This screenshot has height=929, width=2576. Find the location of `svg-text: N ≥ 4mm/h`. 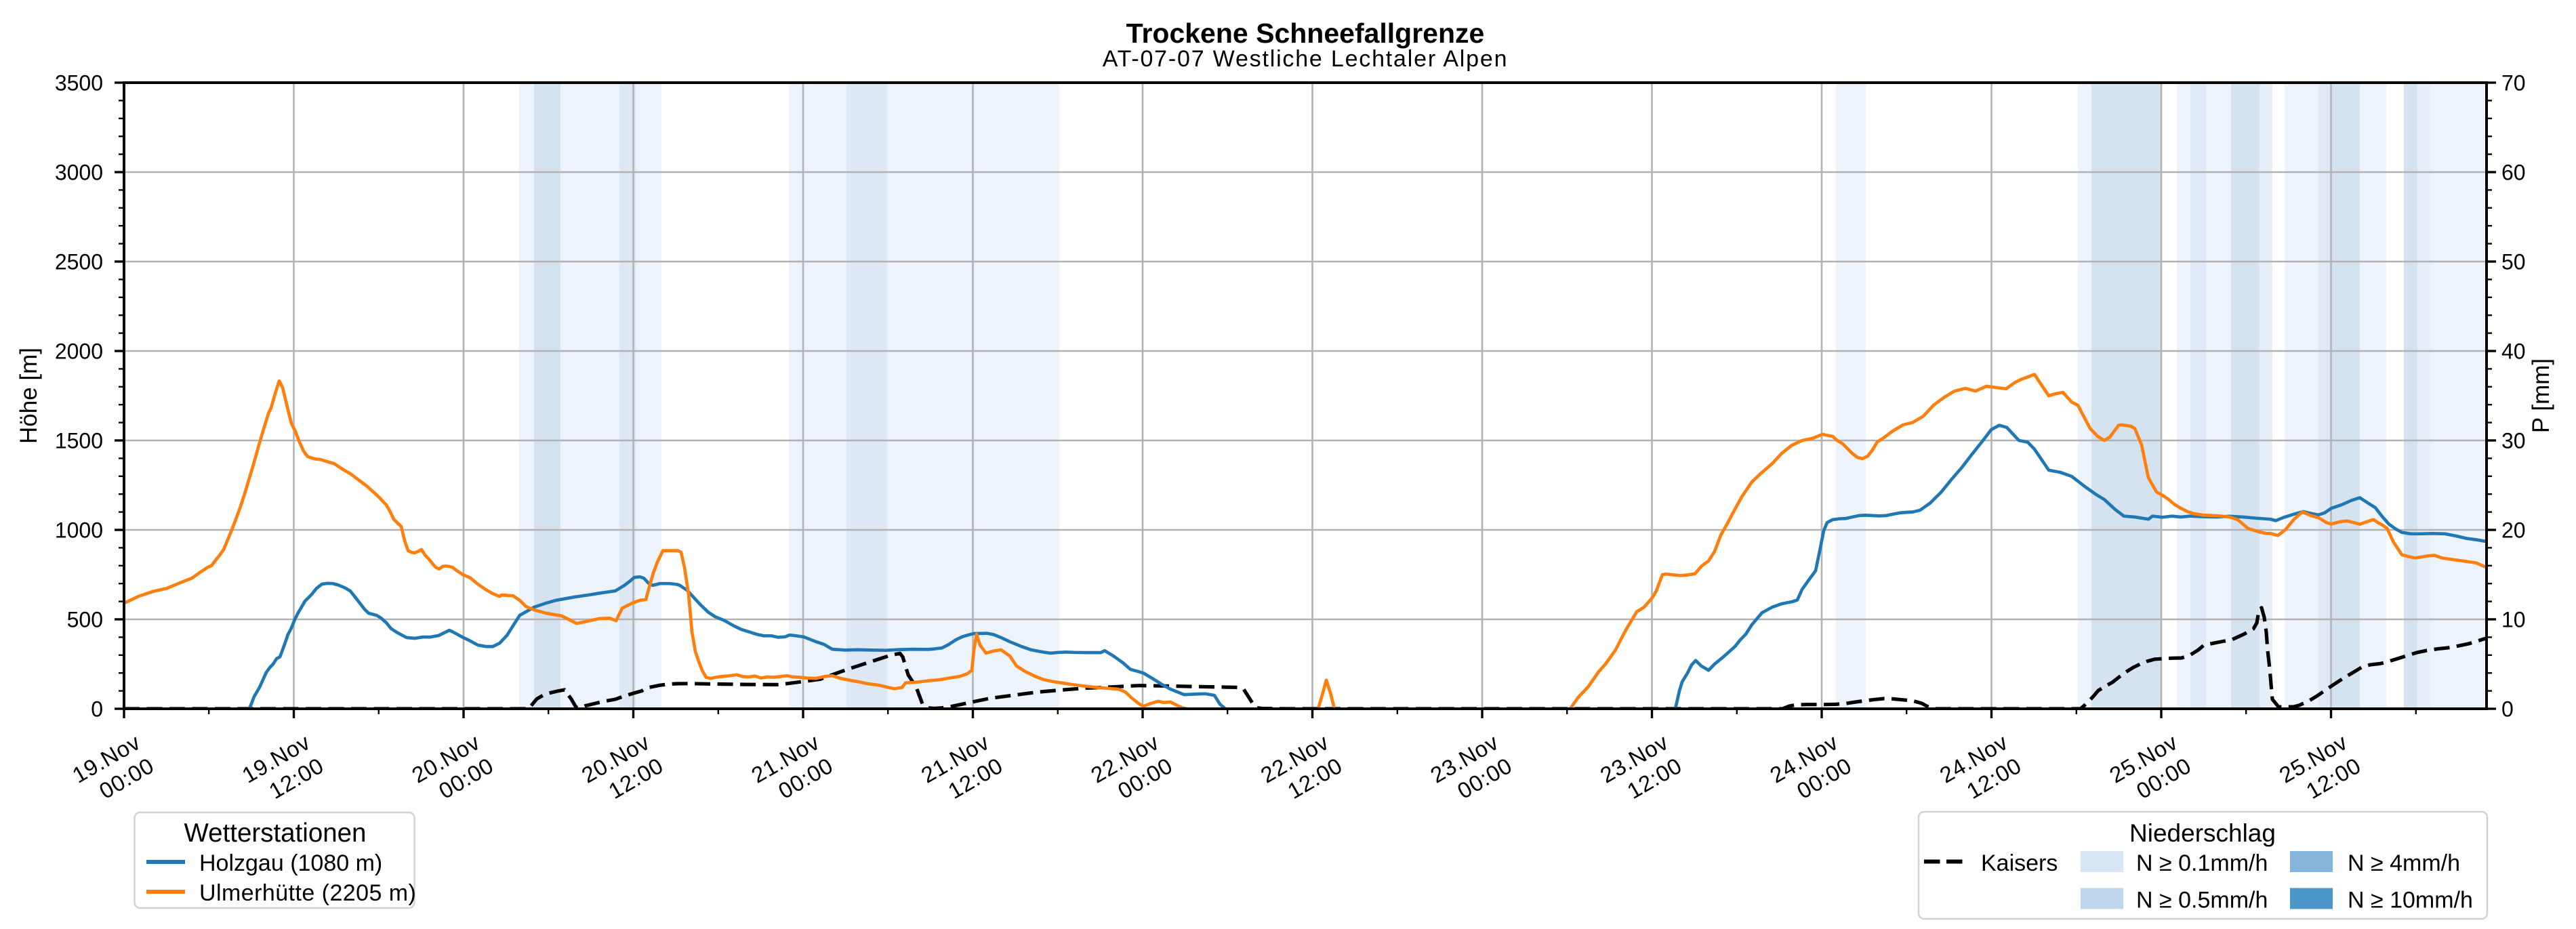

svg-text: N ≥ 4mm/h is located at coordinates (2404, 863).